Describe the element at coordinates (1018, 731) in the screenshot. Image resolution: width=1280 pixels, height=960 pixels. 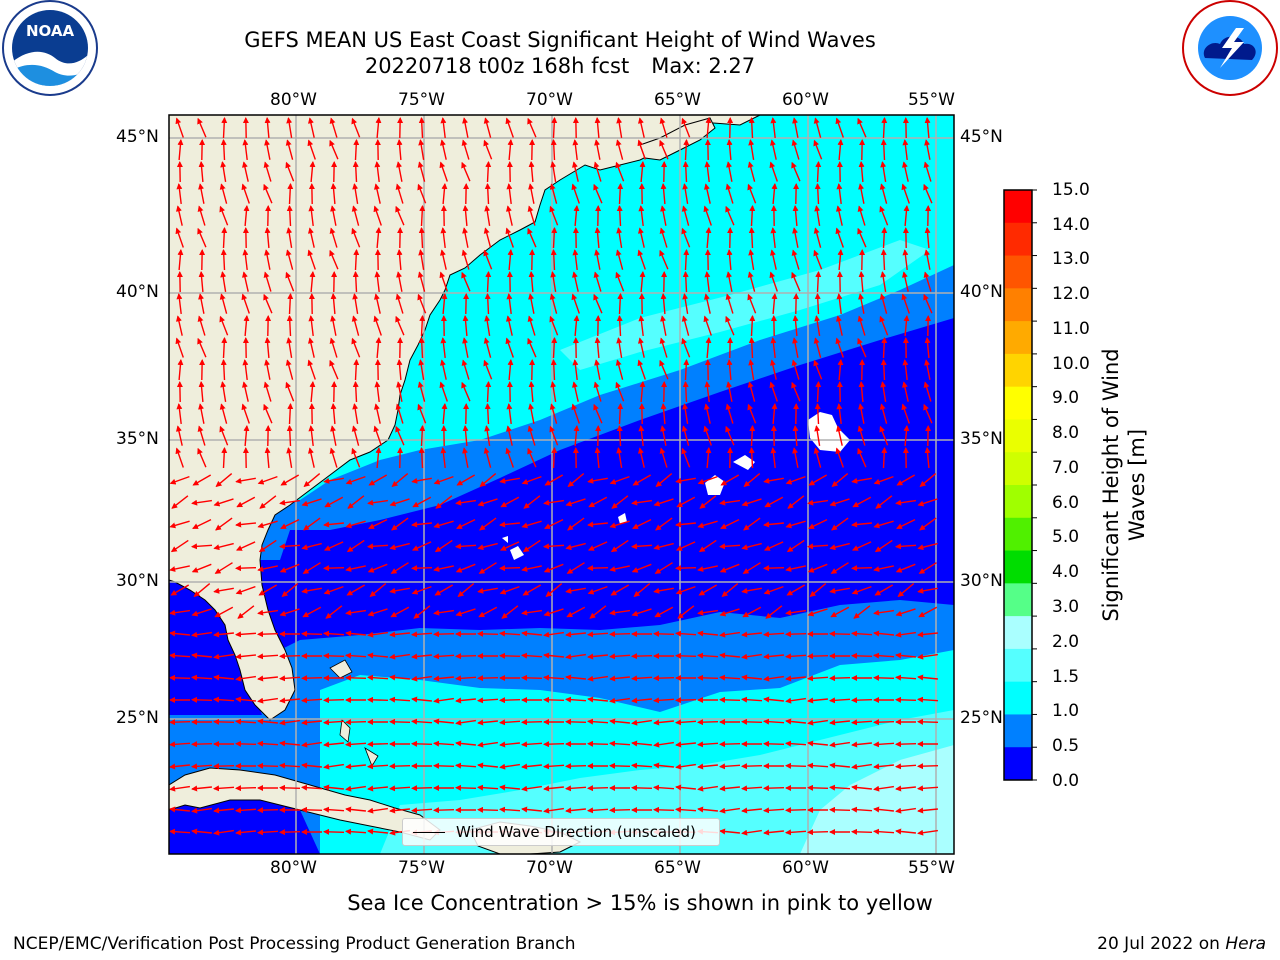
I see `colorbar-swatch` at that location.